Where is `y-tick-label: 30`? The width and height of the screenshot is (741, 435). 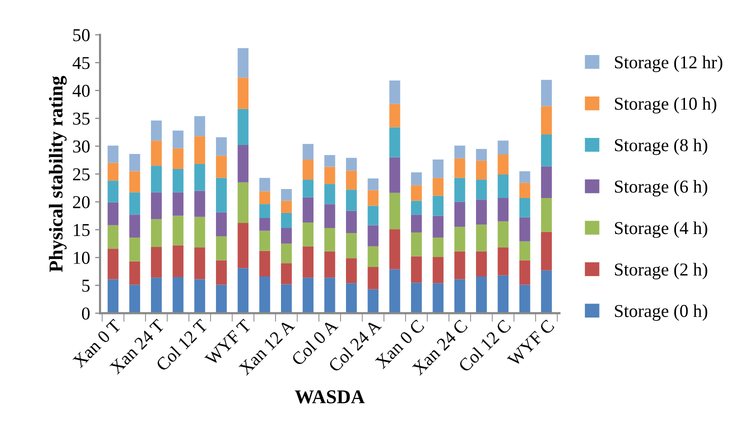
y-tick-label: 30 is located at coordinates (81, 146).